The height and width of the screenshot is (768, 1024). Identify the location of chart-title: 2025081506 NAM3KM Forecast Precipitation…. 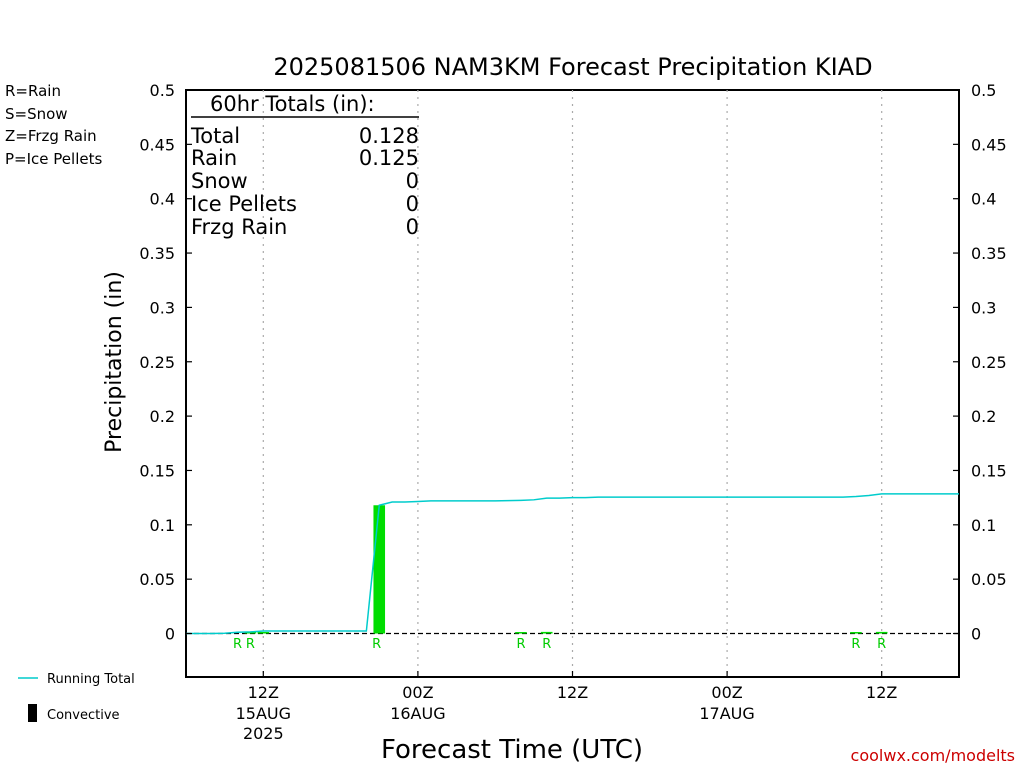
(572, 67).